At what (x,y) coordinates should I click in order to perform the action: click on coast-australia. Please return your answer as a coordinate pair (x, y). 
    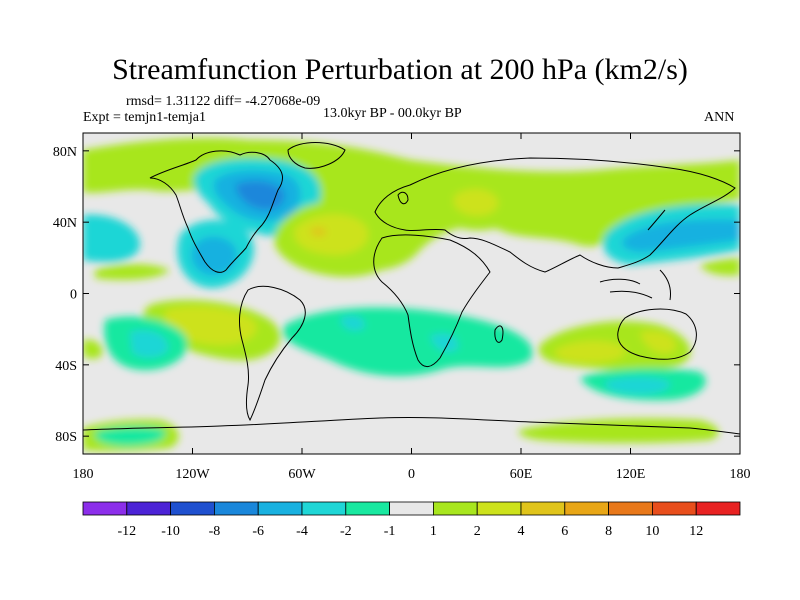
    Looking at the image, I should click on (657, 334).